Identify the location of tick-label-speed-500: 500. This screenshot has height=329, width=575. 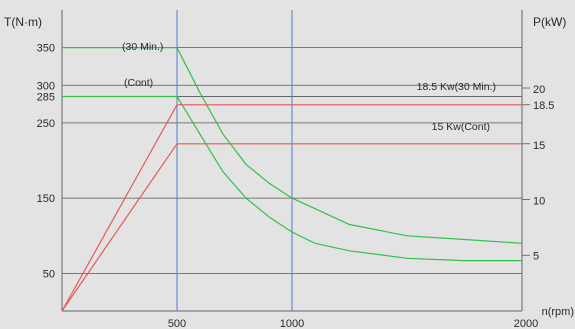
(177, 323).